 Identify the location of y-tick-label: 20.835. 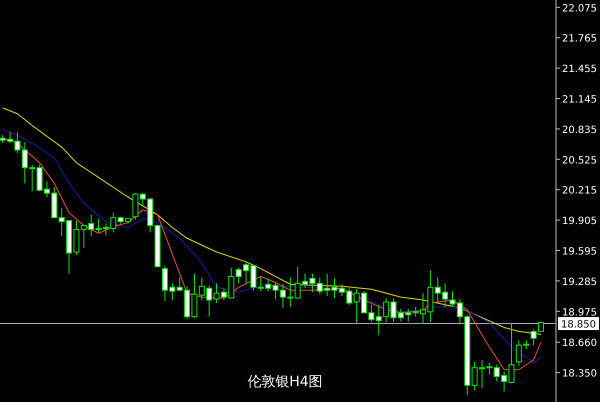
(579, 130).